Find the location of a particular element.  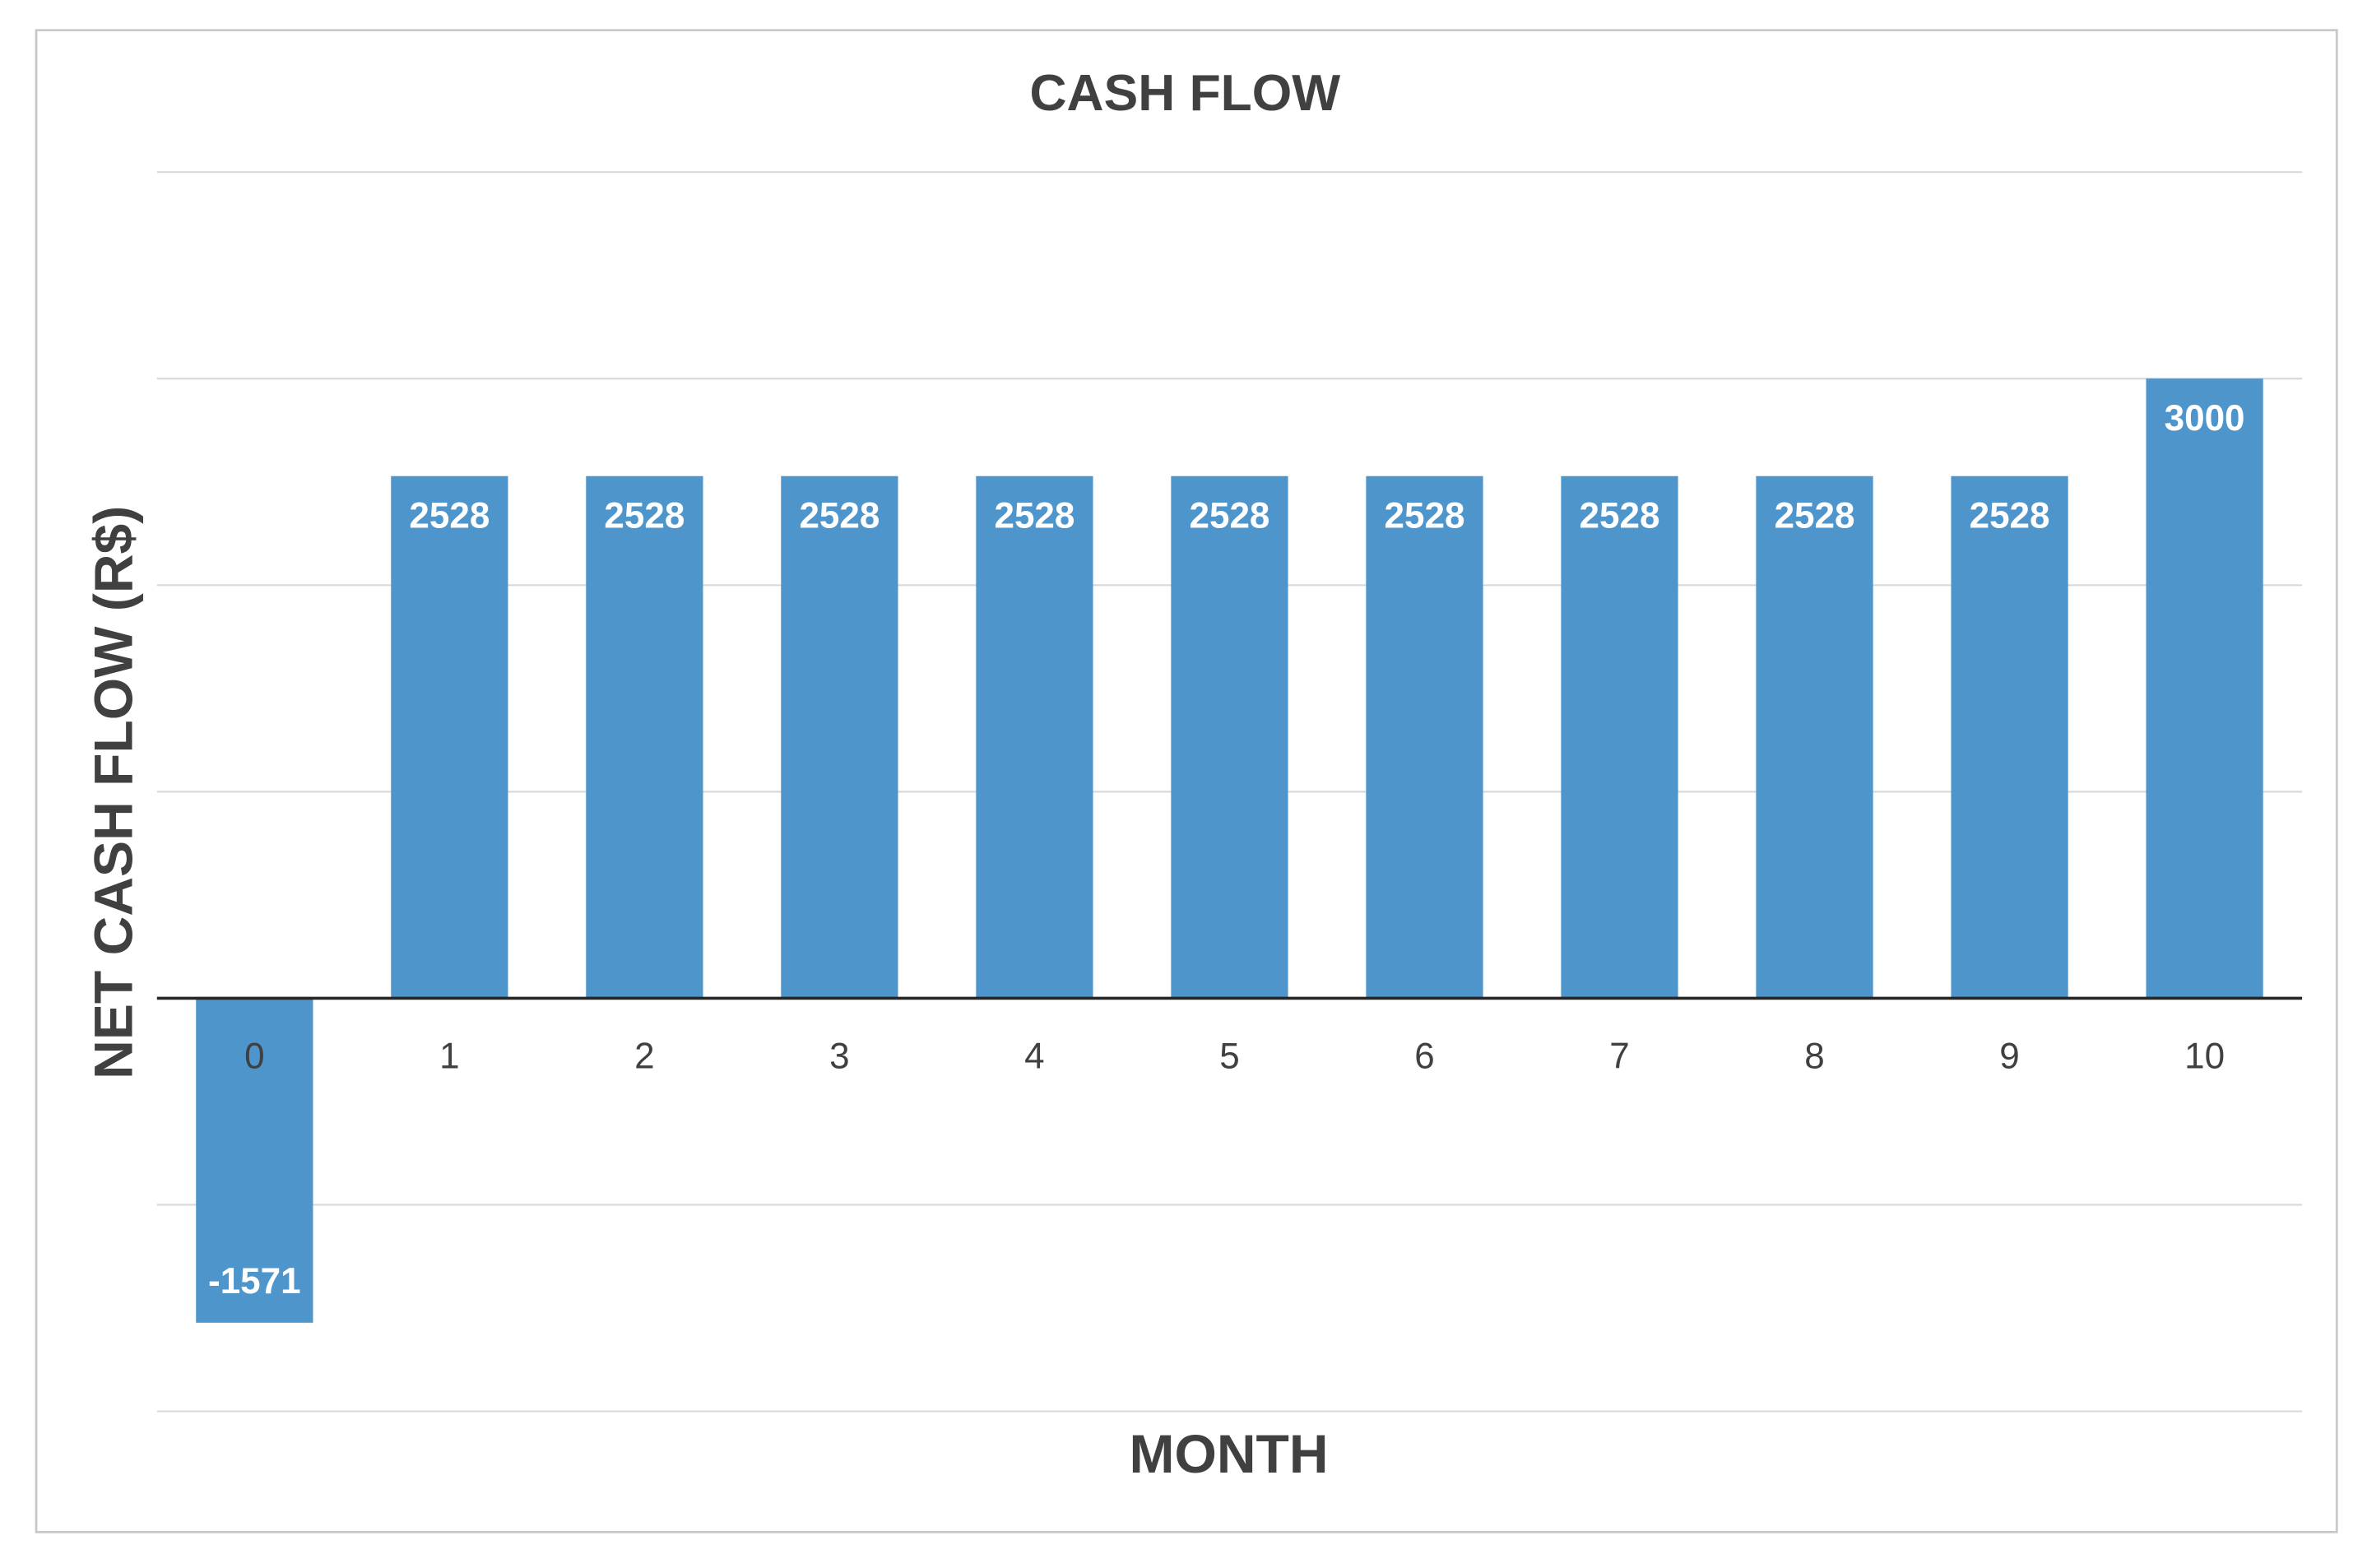

x-tick-label: 7 is located at coordinates (1619, 1056).